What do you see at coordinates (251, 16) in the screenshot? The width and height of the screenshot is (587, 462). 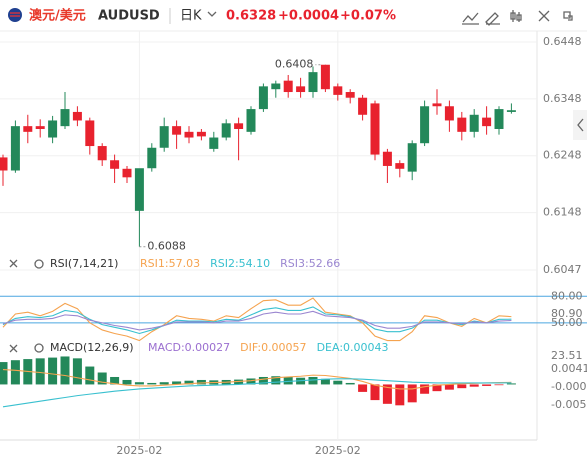 I see `price: 0.6328` at bounding box center [251, 16].